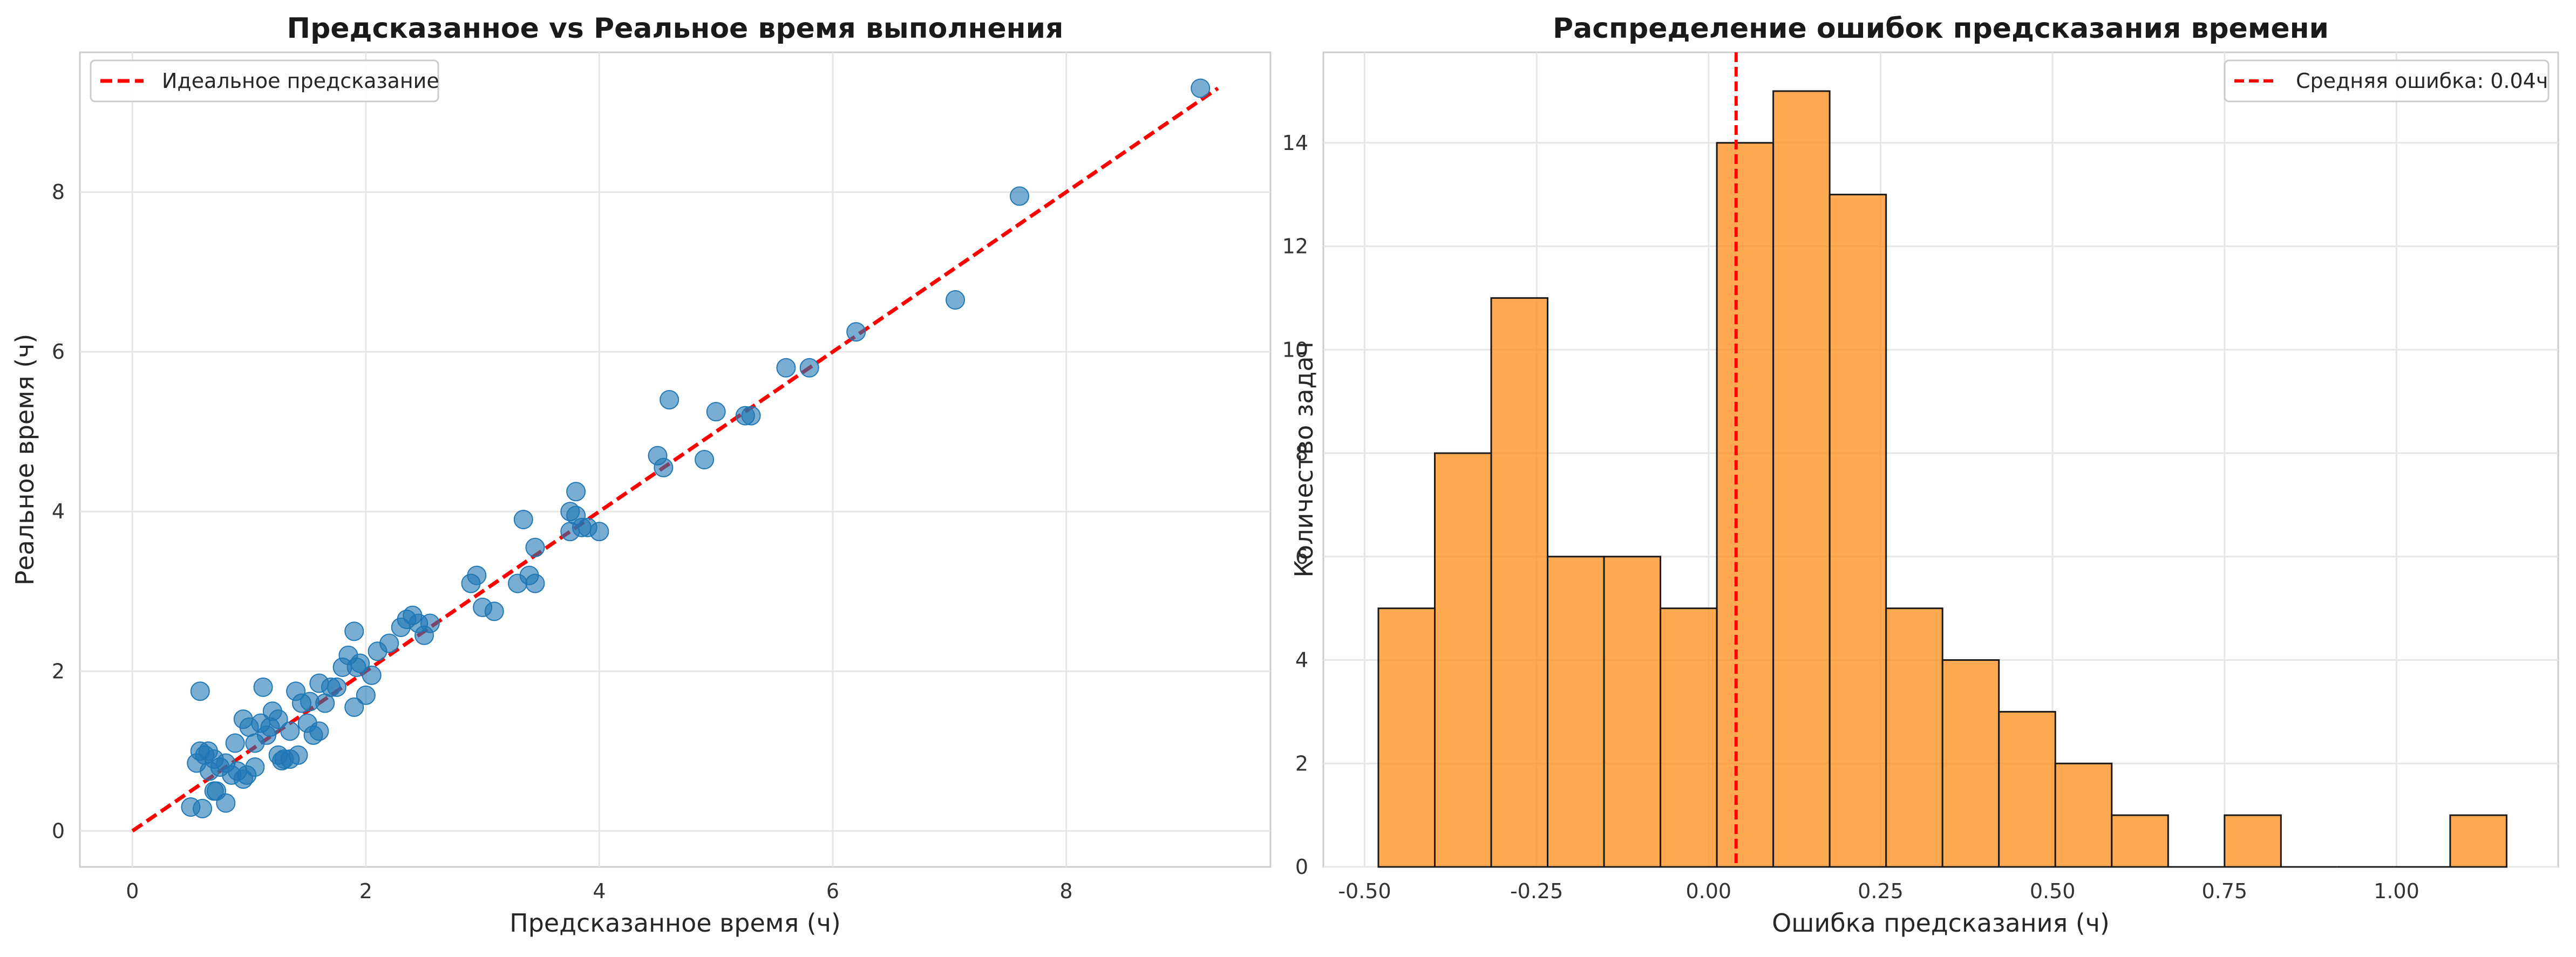  I want to click on scatter-x-tick-label: 6, so click(832, 891).